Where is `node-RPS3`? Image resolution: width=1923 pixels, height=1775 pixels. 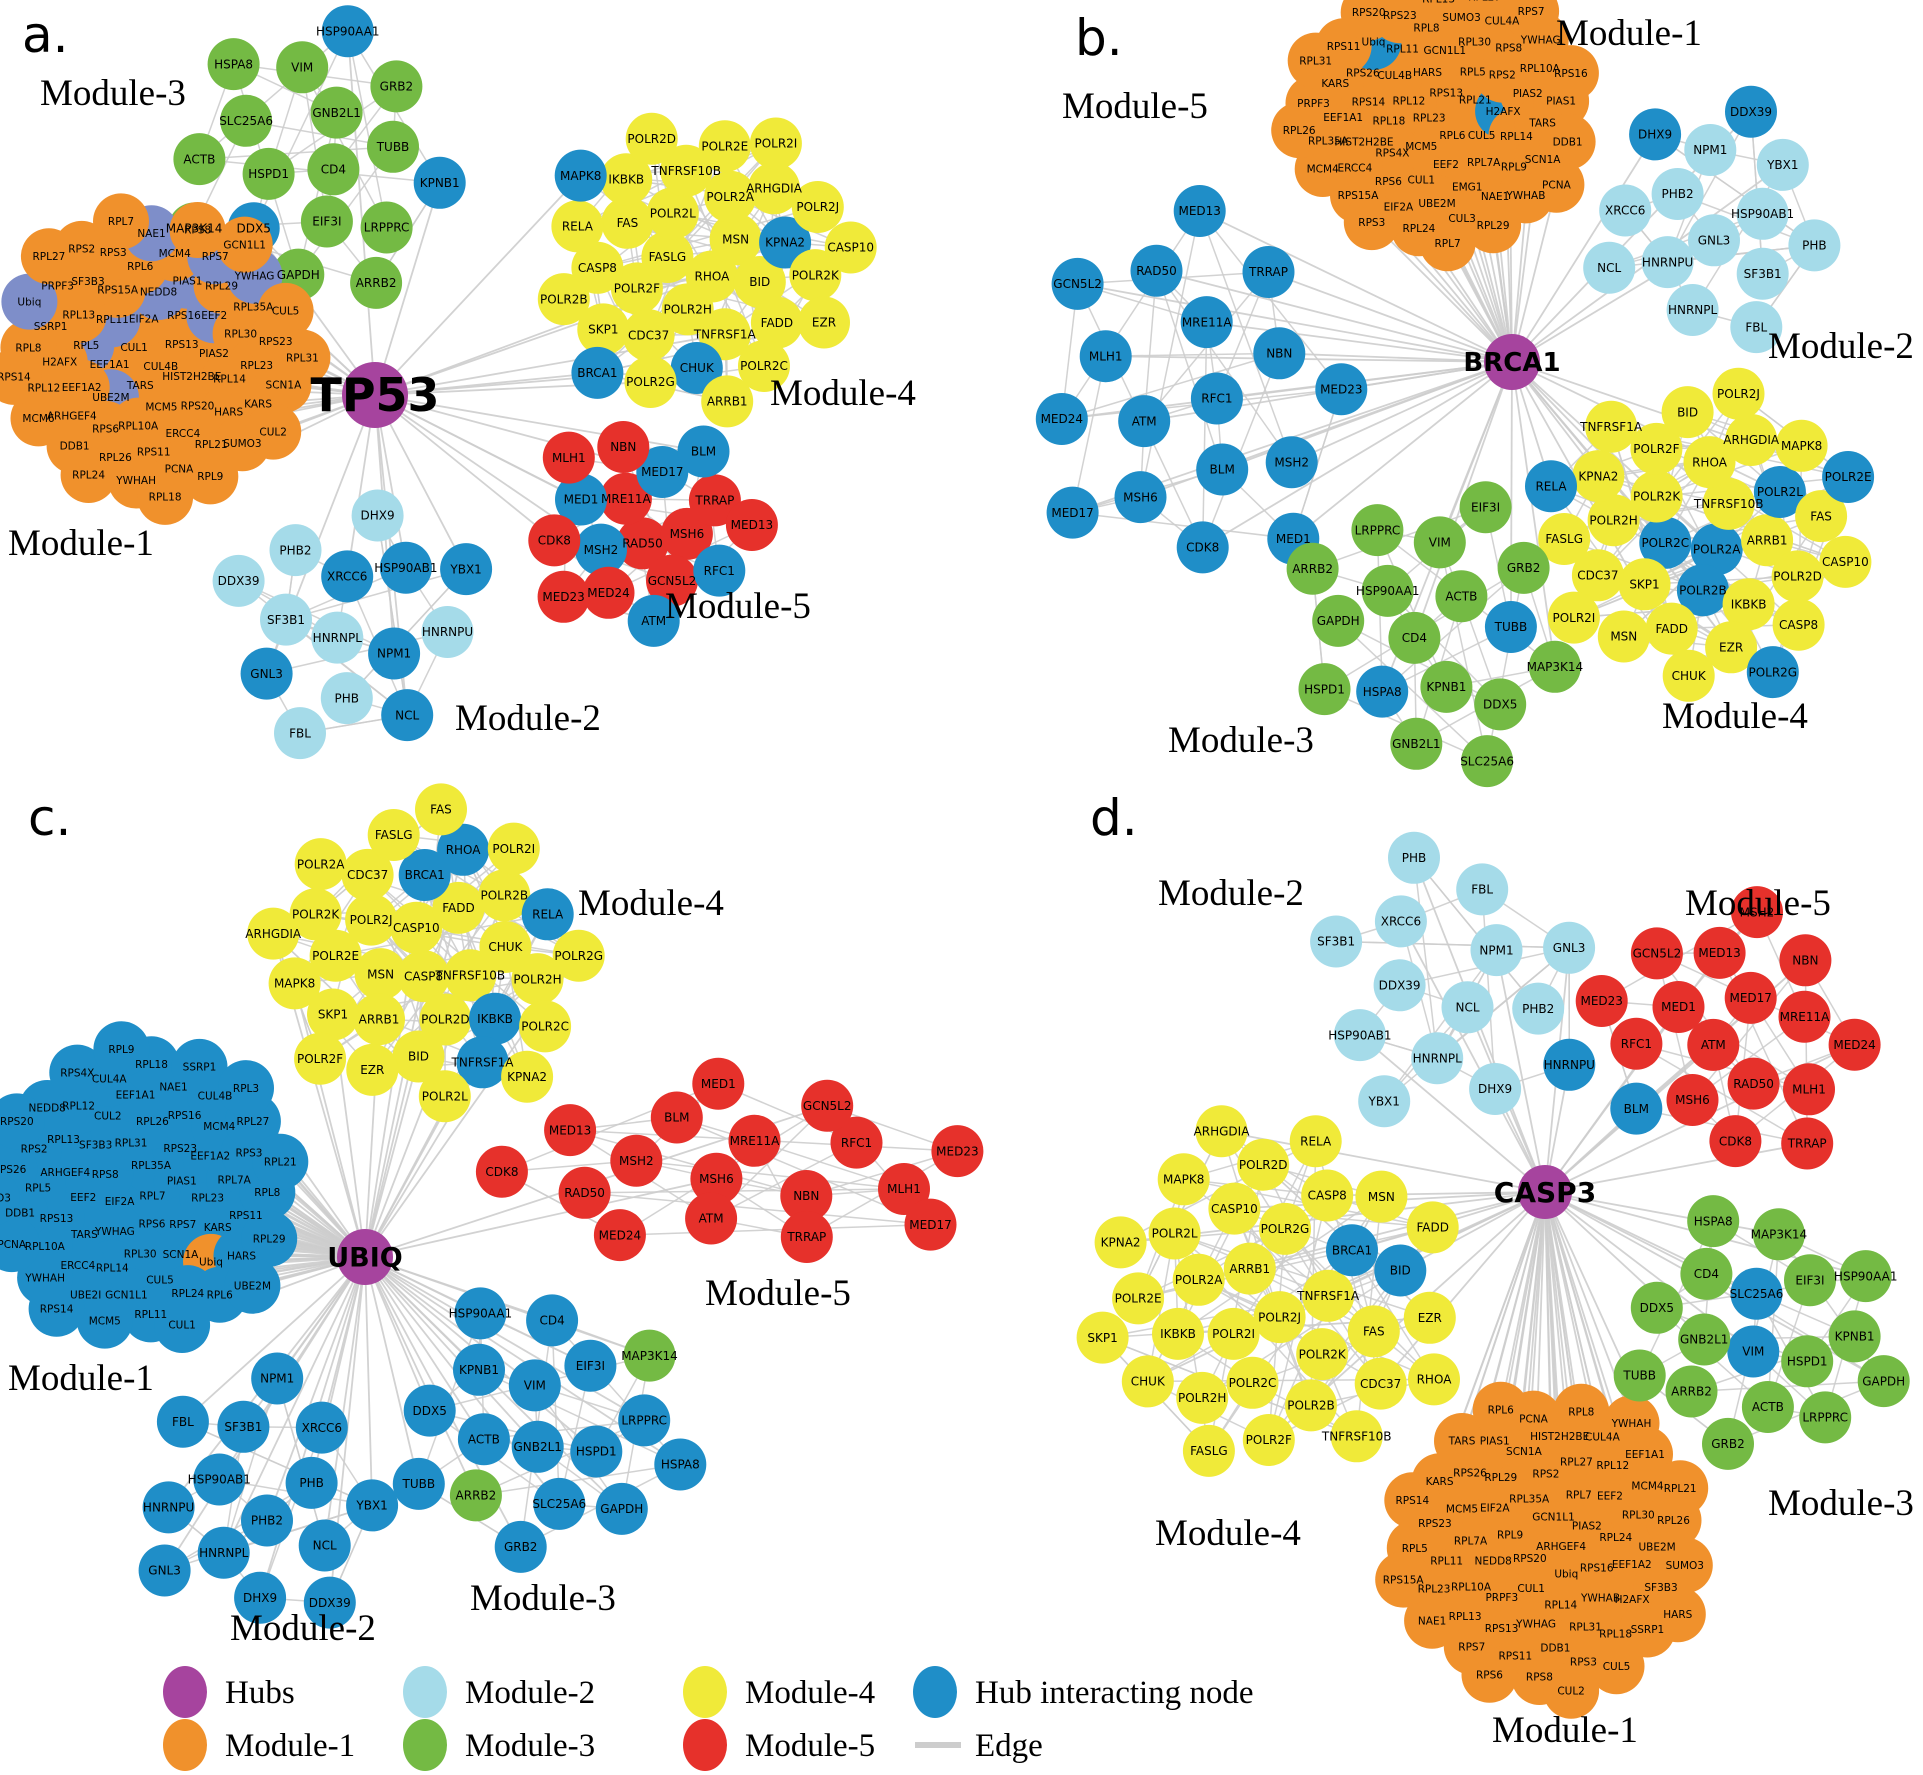
node-RPS3 is located at coordinates (1371, 222).